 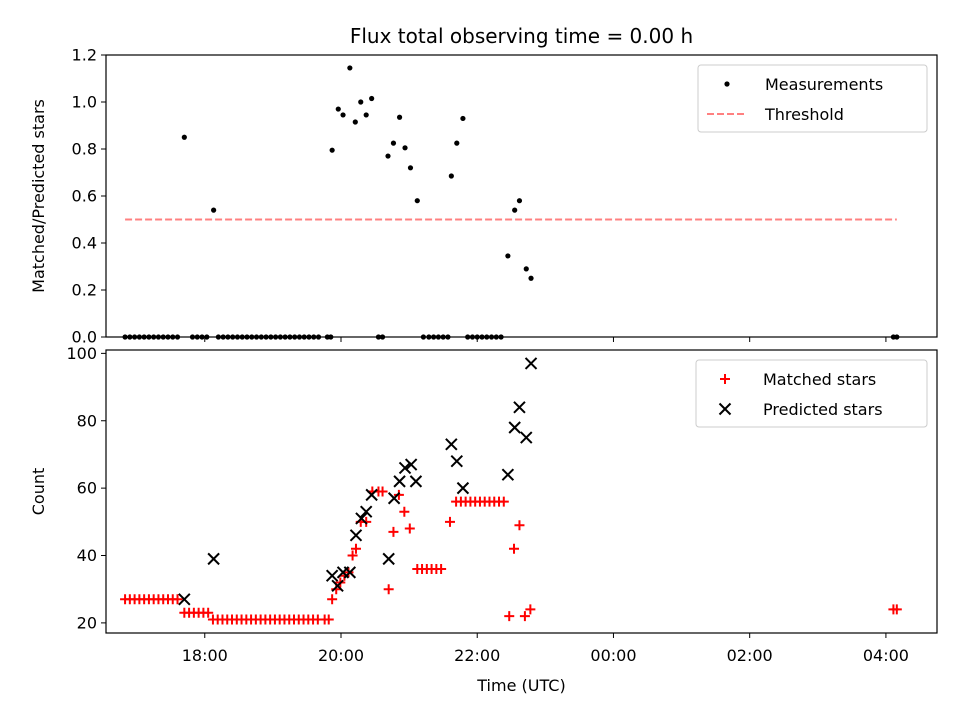 I want to click on y-axis-label: Count, so click(x=38, y=492).